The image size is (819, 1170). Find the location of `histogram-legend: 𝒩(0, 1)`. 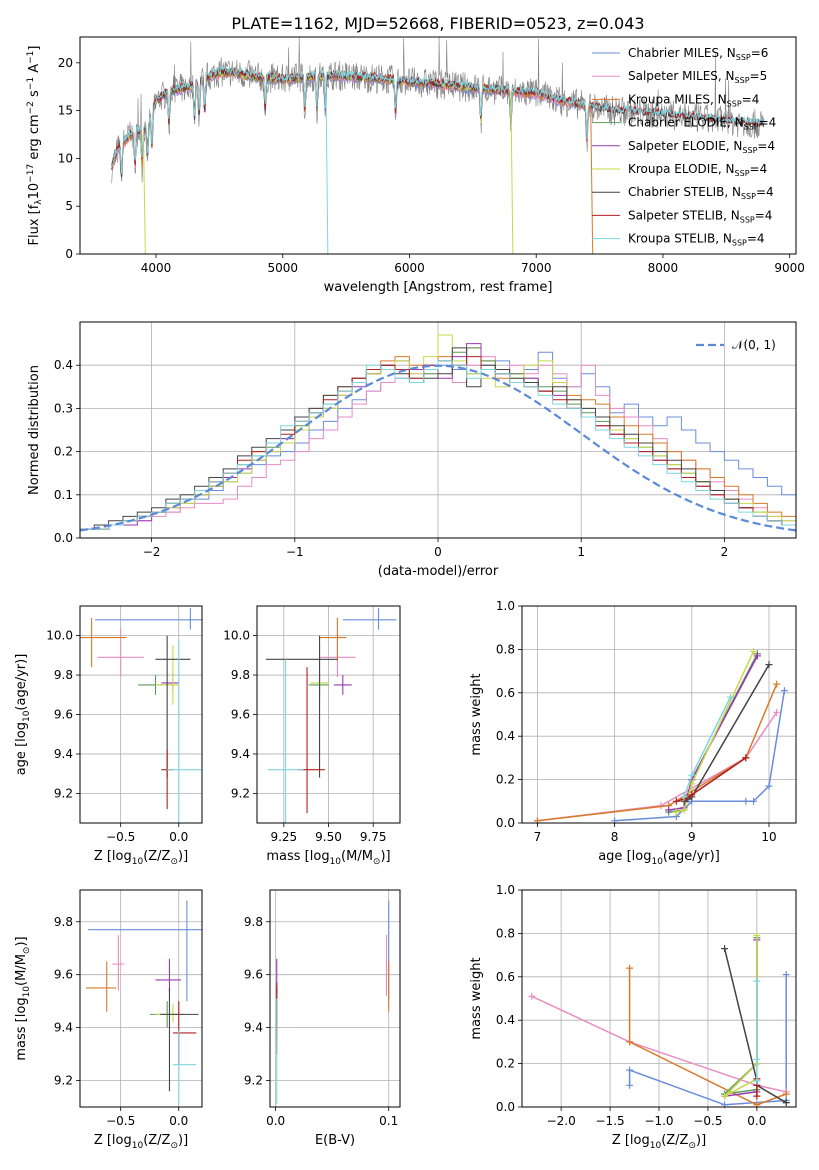

histogram-legend: 𝒩(0, 1) is located at coordinates (736, 345).